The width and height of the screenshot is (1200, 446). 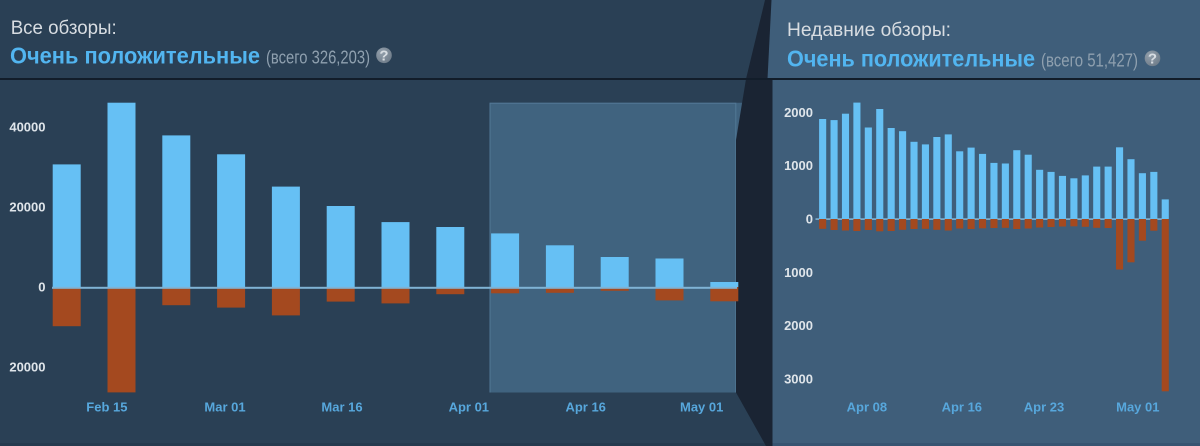 What do you see at coordinates (867, 406) in the screenshot?
I see `svg-text: Apr 08` at bounding box center [867, 406].